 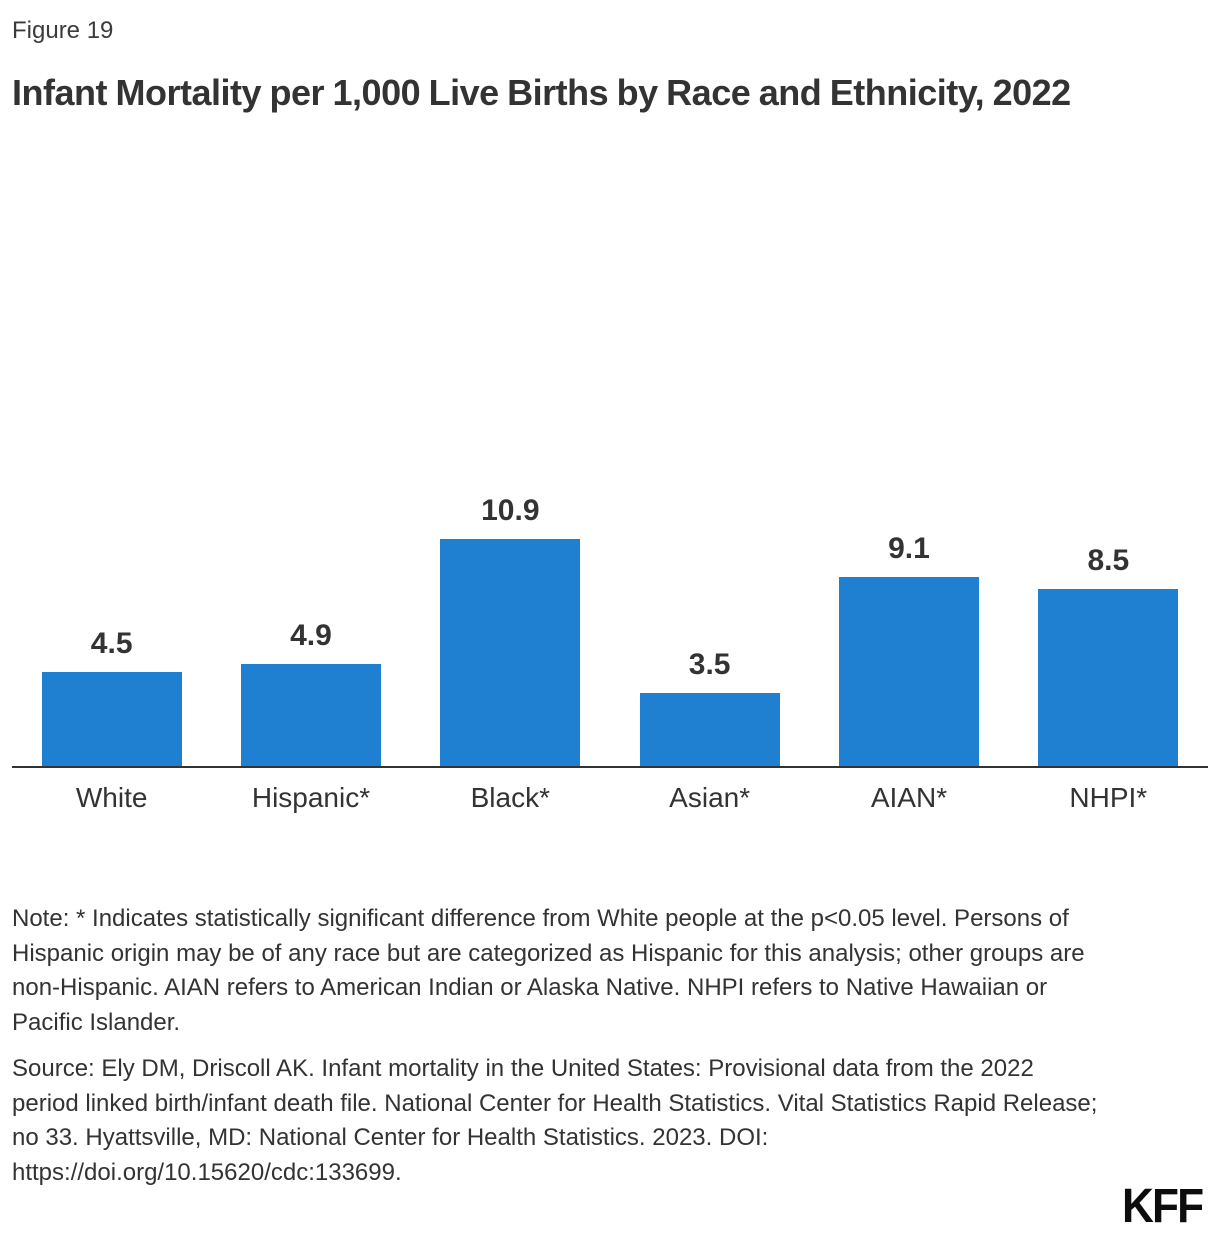 I want to click on bar-category-label: Black*, so click(x=510, y=797).